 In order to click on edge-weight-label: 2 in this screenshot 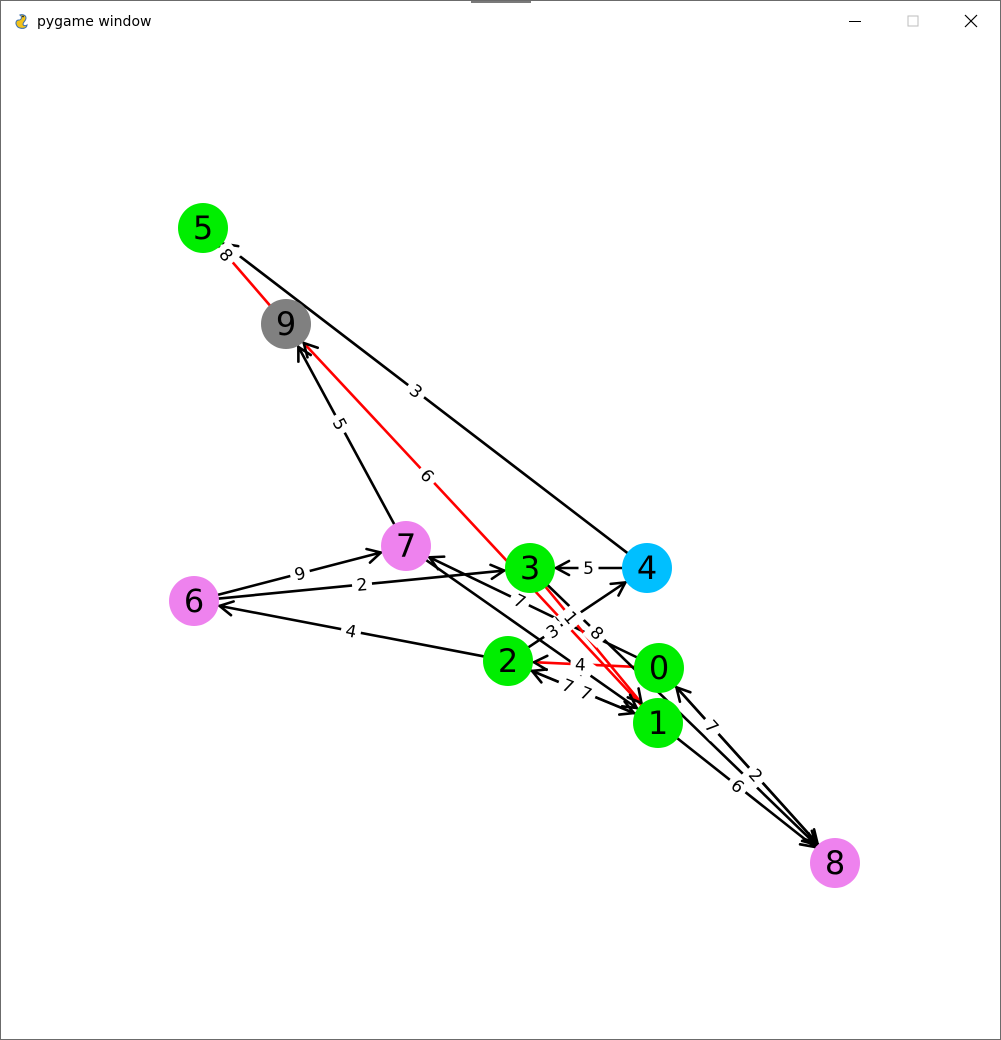, I will do `click(362, 584)`.